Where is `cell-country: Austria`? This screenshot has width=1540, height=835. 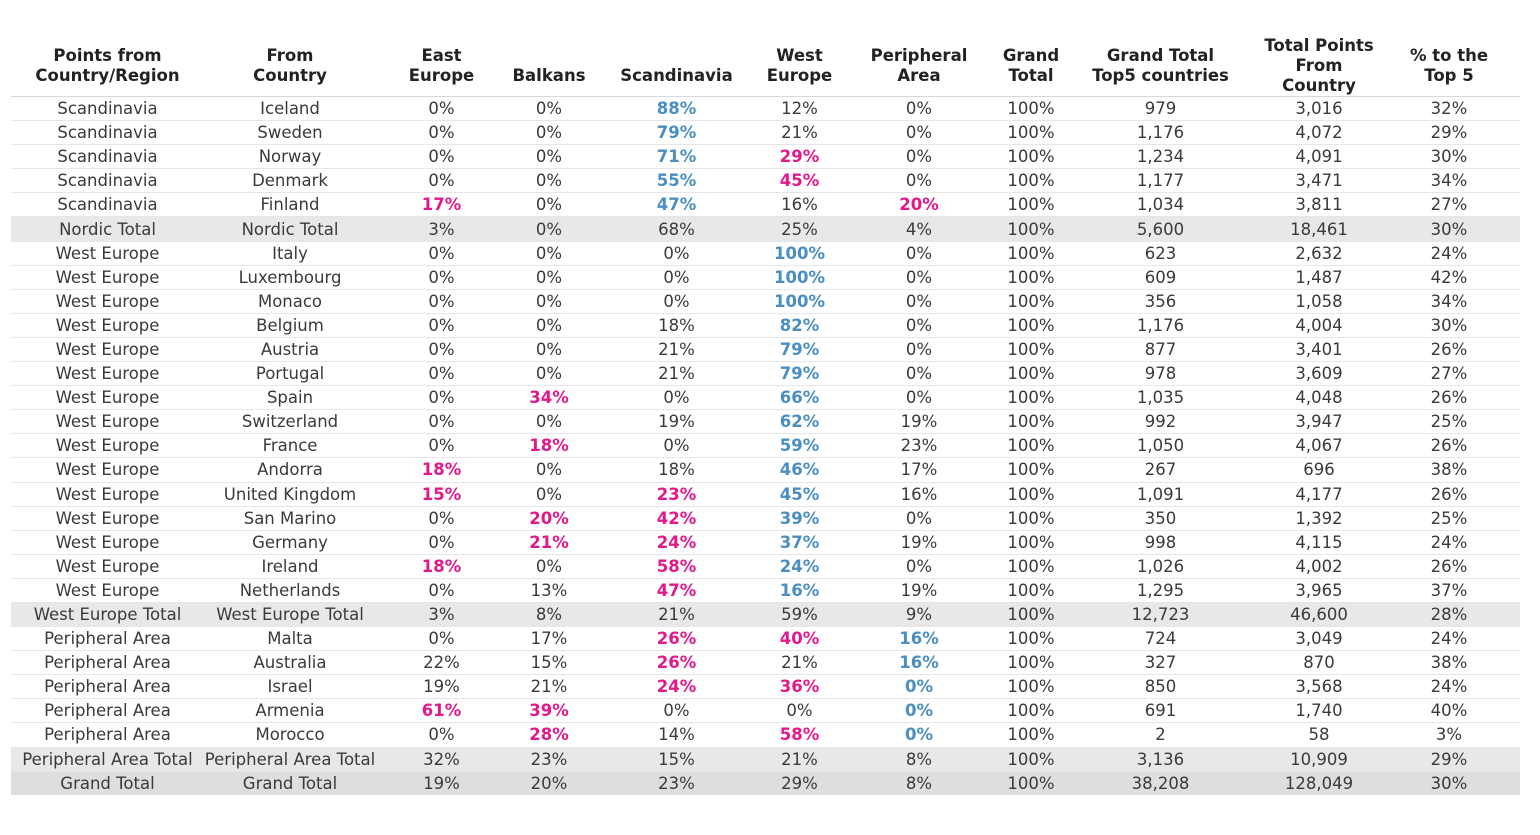
cell-country: Austria is located at coordinates (290, 350).